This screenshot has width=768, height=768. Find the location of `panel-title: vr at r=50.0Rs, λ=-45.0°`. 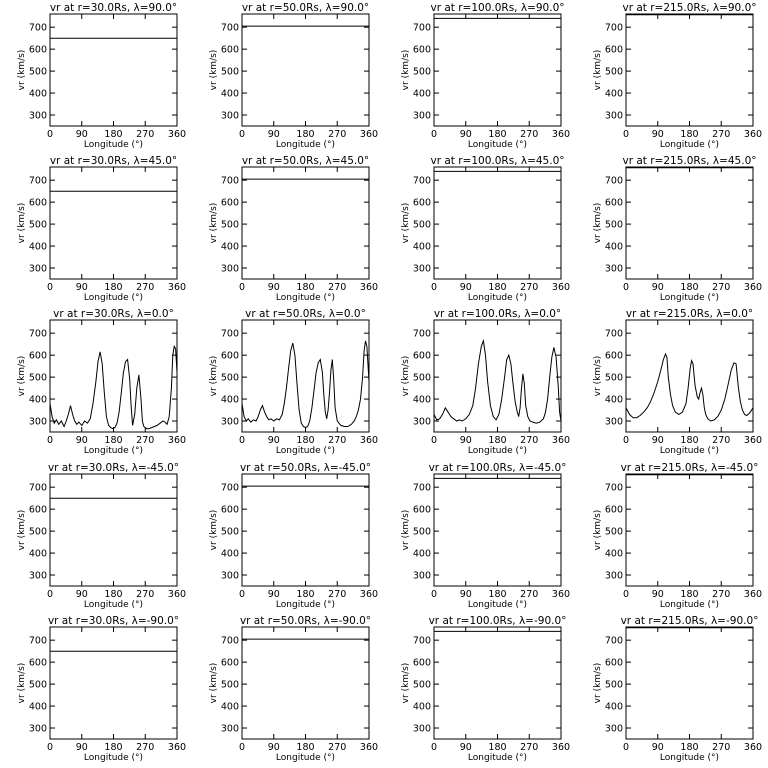

panel-title: vr at r=50.0Rs, λ=-45.0° is located at coordinates (305, 468).